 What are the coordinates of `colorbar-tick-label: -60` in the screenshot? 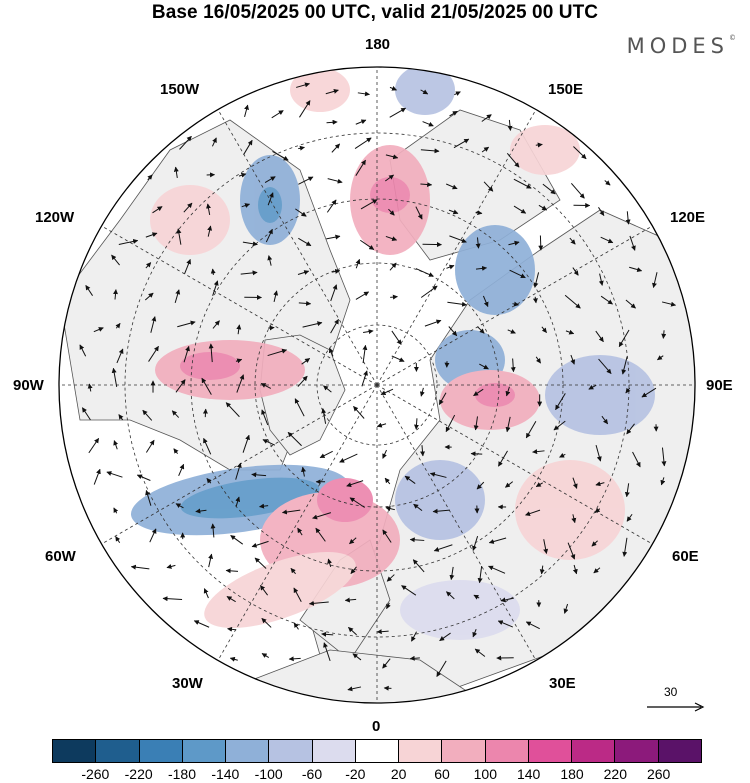 It's located at (312, 774).